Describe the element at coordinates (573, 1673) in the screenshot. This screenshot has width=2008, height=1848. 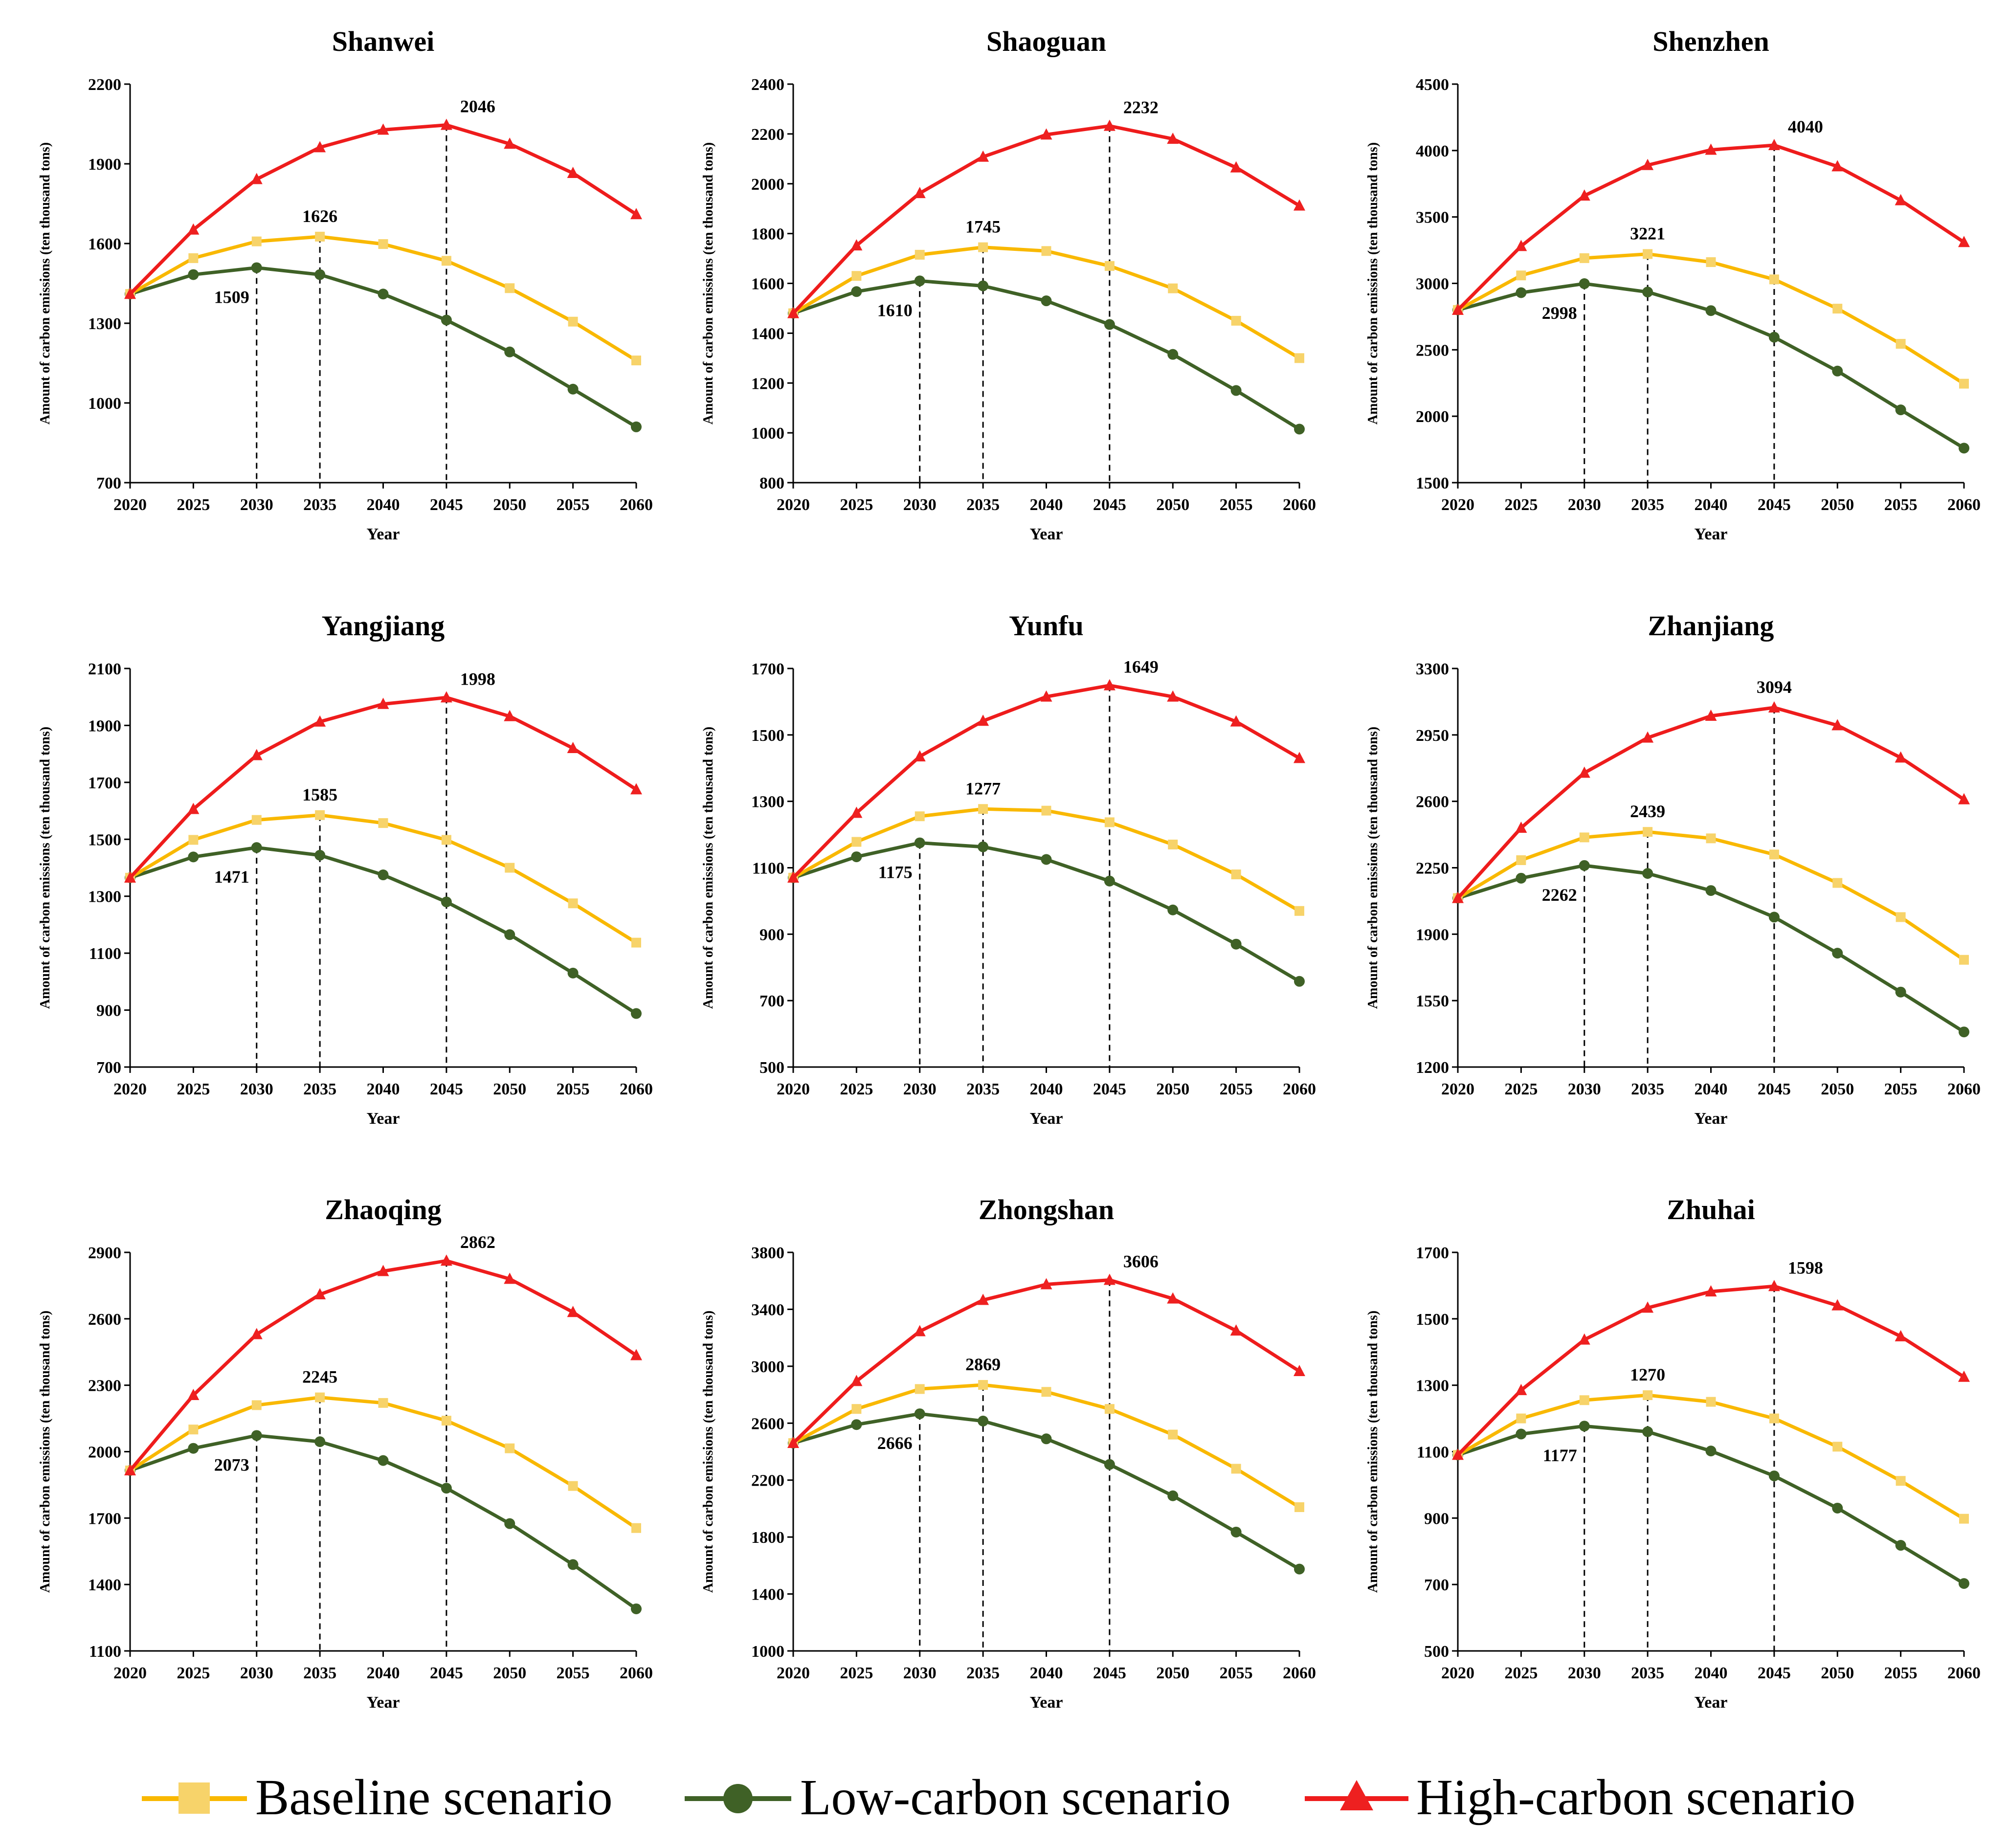
I see `x-tick-label: 2055` at that location.